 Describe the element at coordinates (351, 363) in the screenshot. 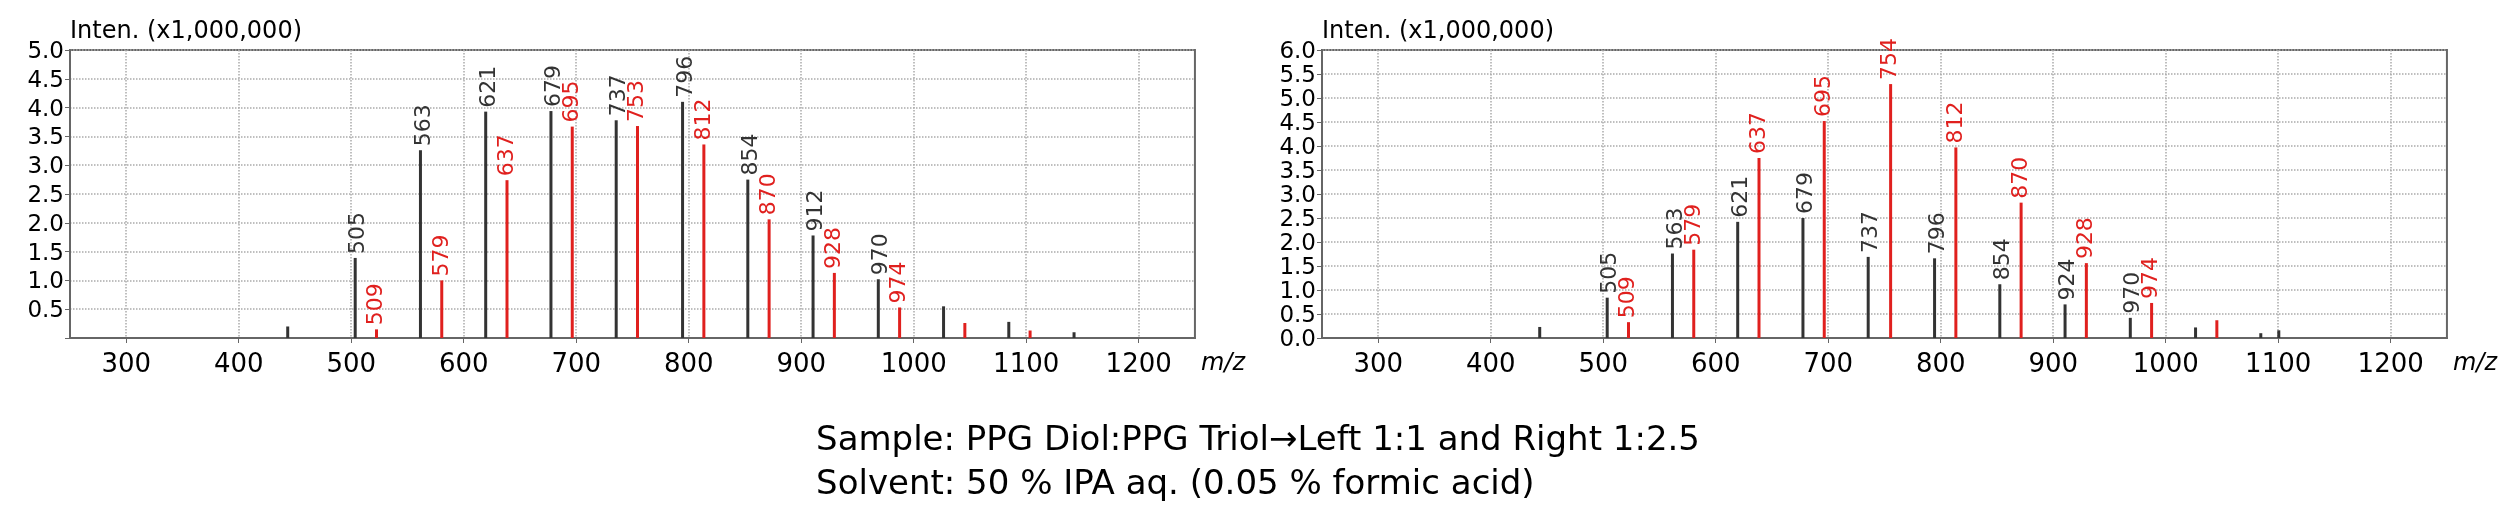

I see `x-tick-label: 500` at that location.